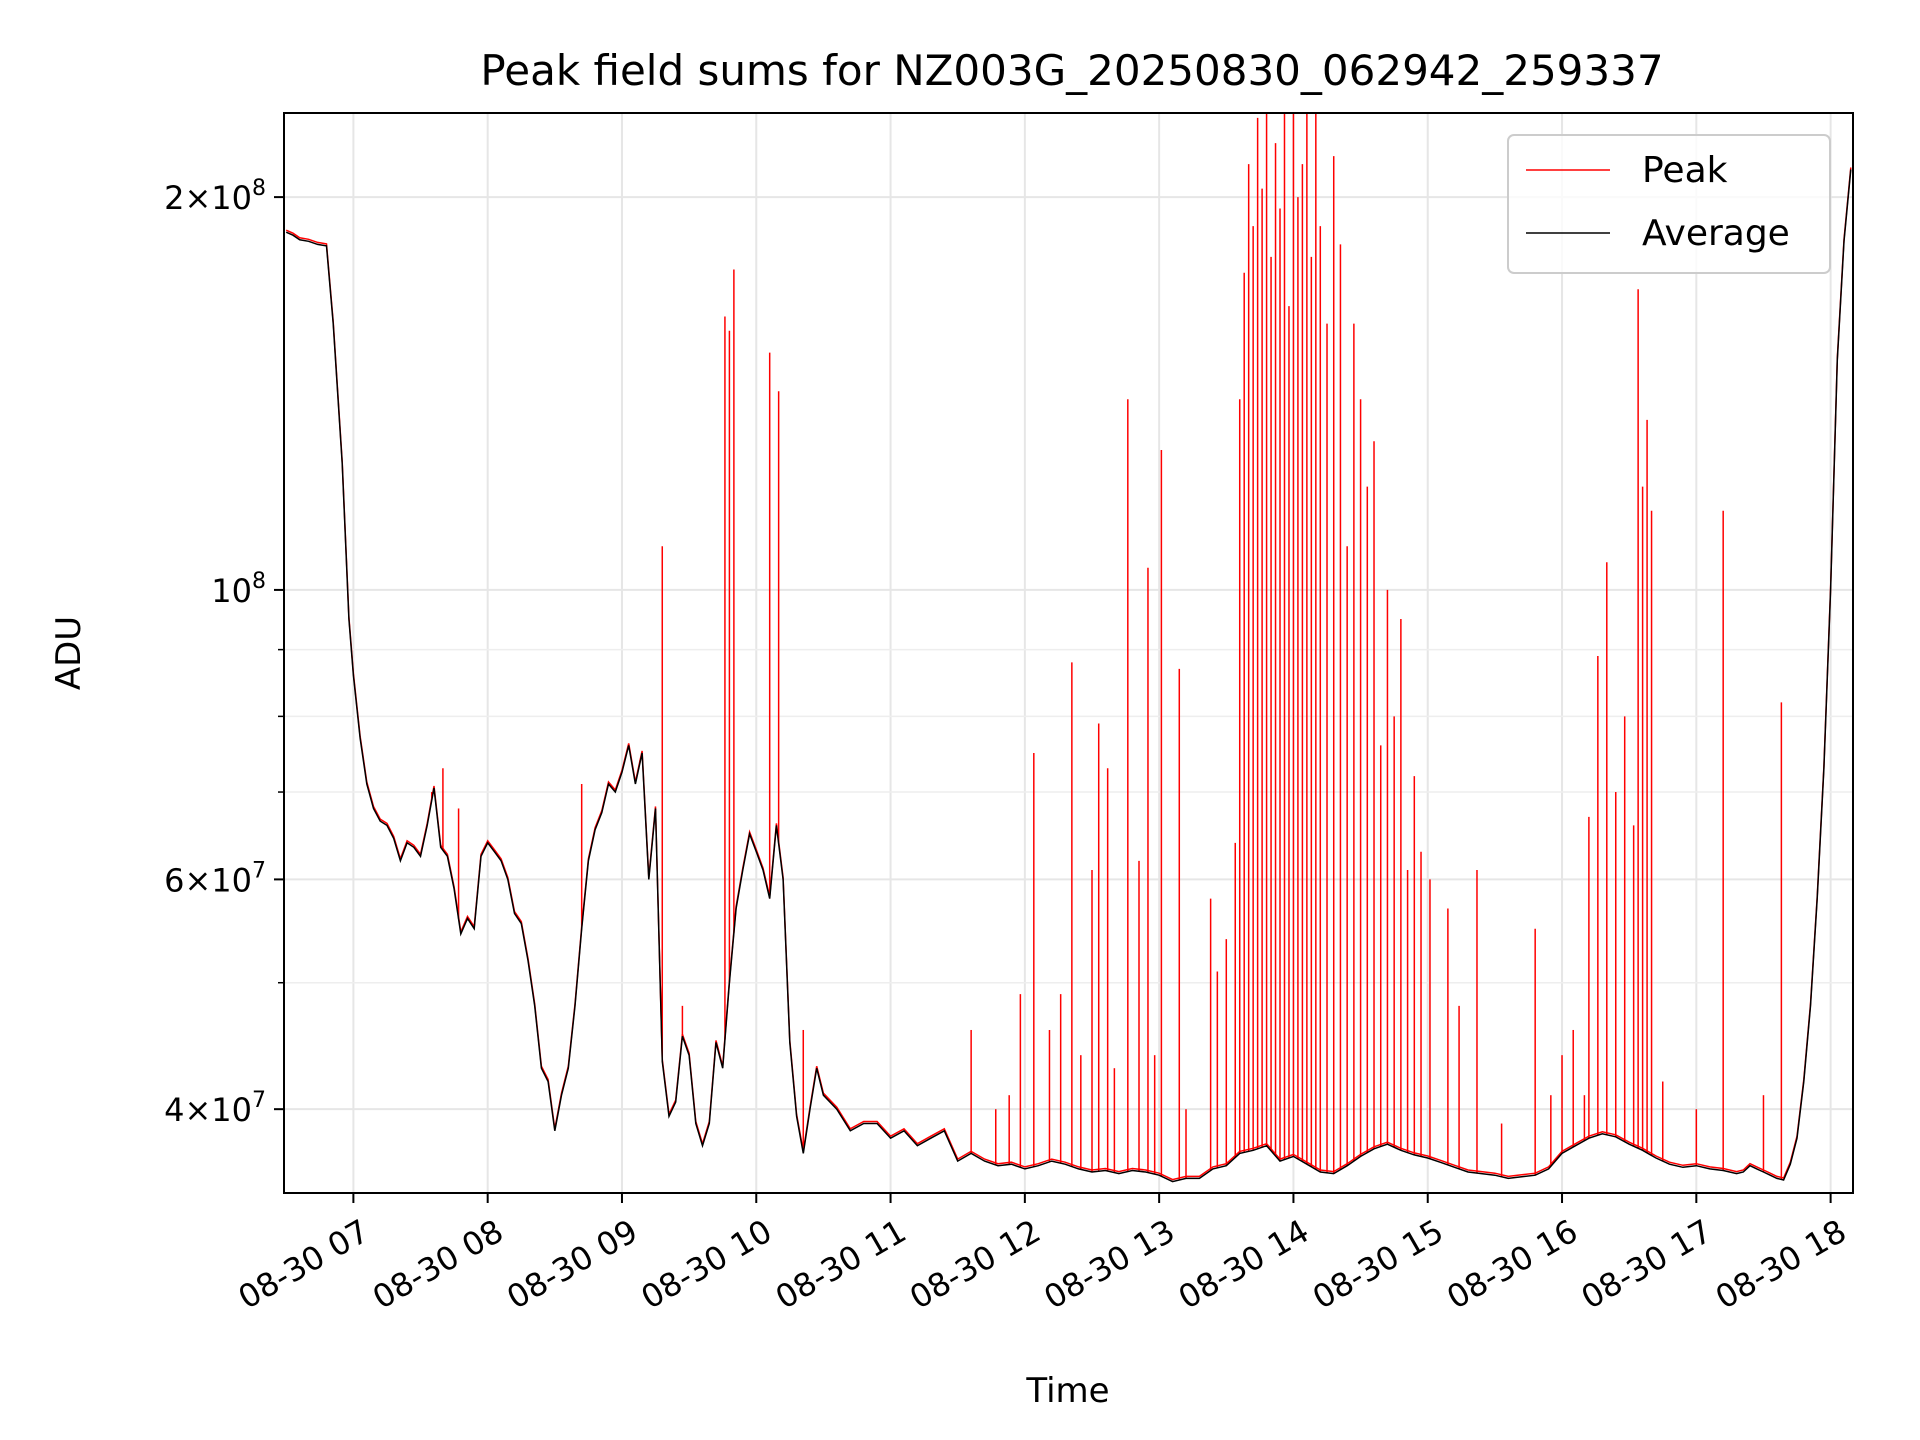 This screenshot has height=1440, width=1920. What do you see at coordinates (1716, 233) in the screenshot?
I see `legend-label-average: Average` at bounding box center [1716, 233].